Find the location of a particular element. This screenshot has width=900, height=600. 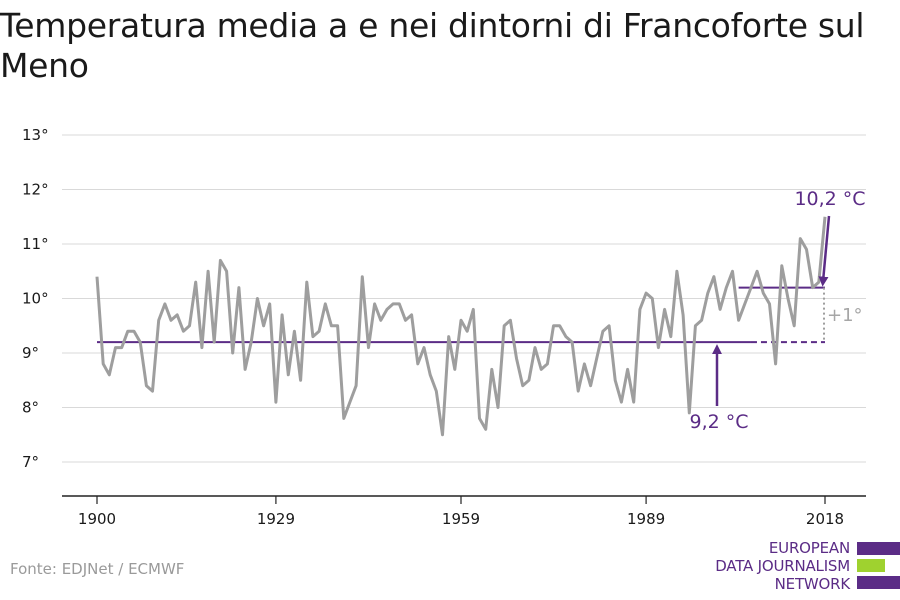

y-tick-label: 9° is located at coordinates (30, 353).